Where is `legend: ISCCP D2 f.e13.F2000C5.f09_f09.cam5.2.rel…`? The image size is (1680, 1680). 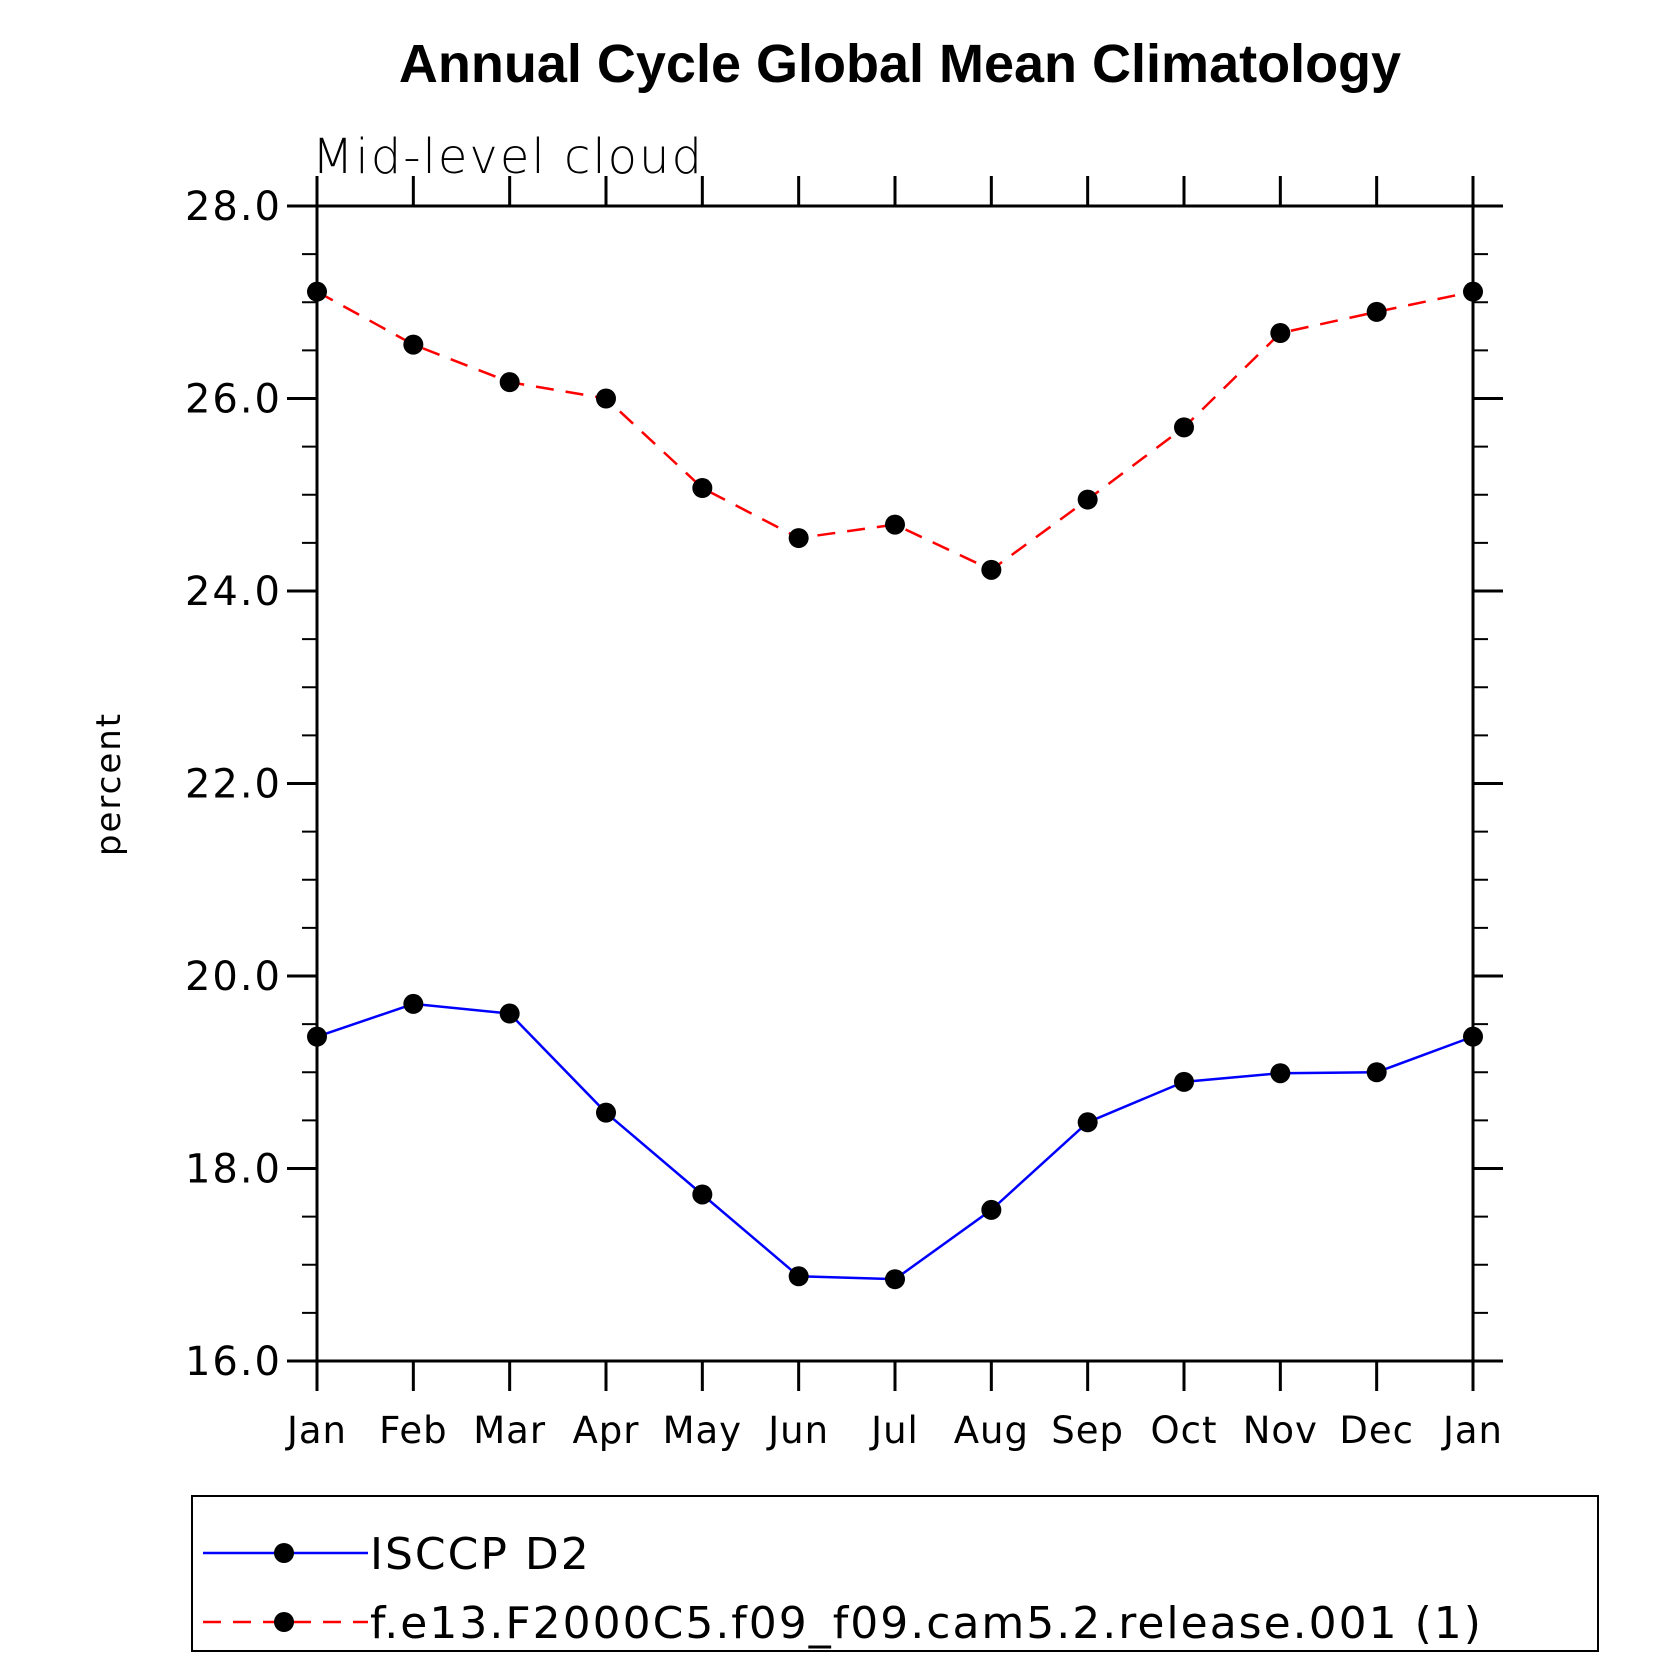
legend: ISCCP D2 f.e13.F2000C5.f09_f09.cam5.2.rel… is located at coordinates (895, 1573).